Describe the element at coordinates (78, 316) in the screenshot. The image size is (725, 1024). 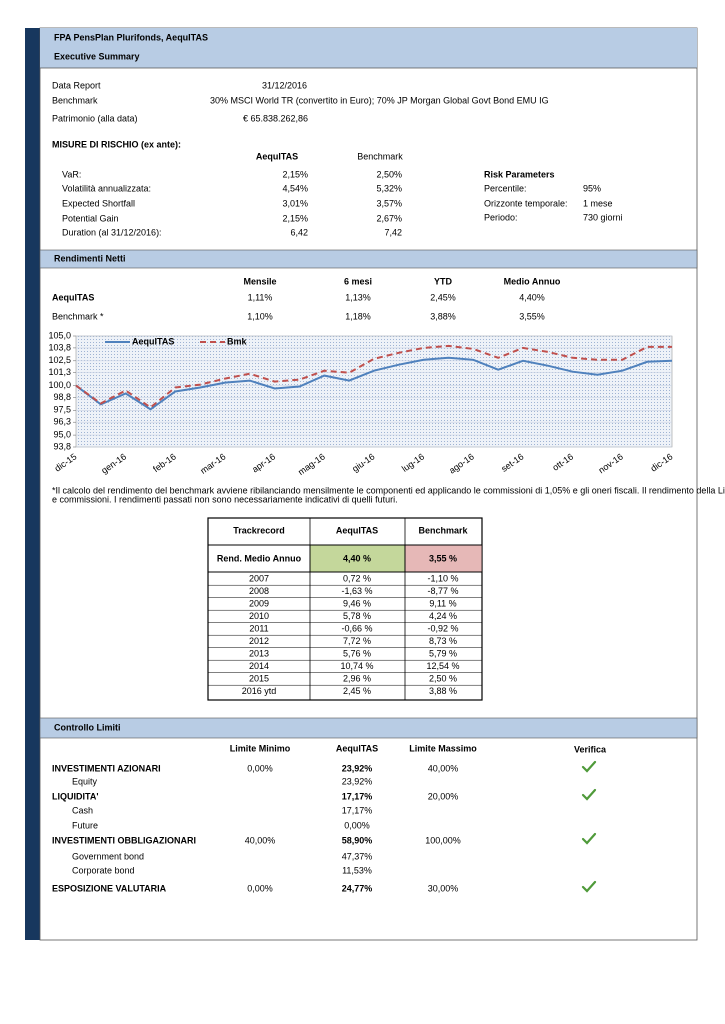
I see `row-label: Benchmark *` at that location.